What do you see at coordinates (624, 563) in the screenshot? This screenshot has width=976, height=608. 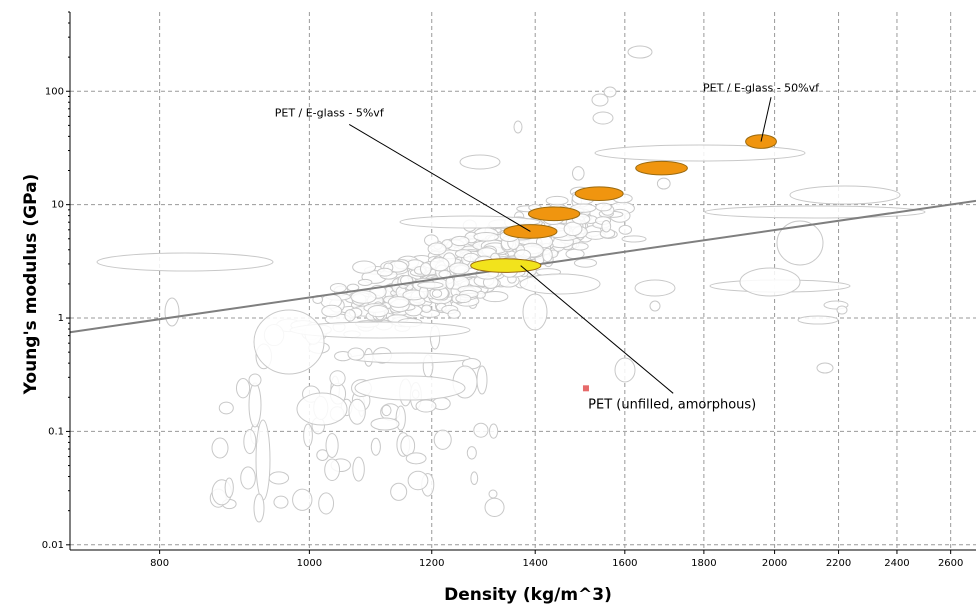 I see `x-tick-label: 1600` at bounding box center [624, 563].